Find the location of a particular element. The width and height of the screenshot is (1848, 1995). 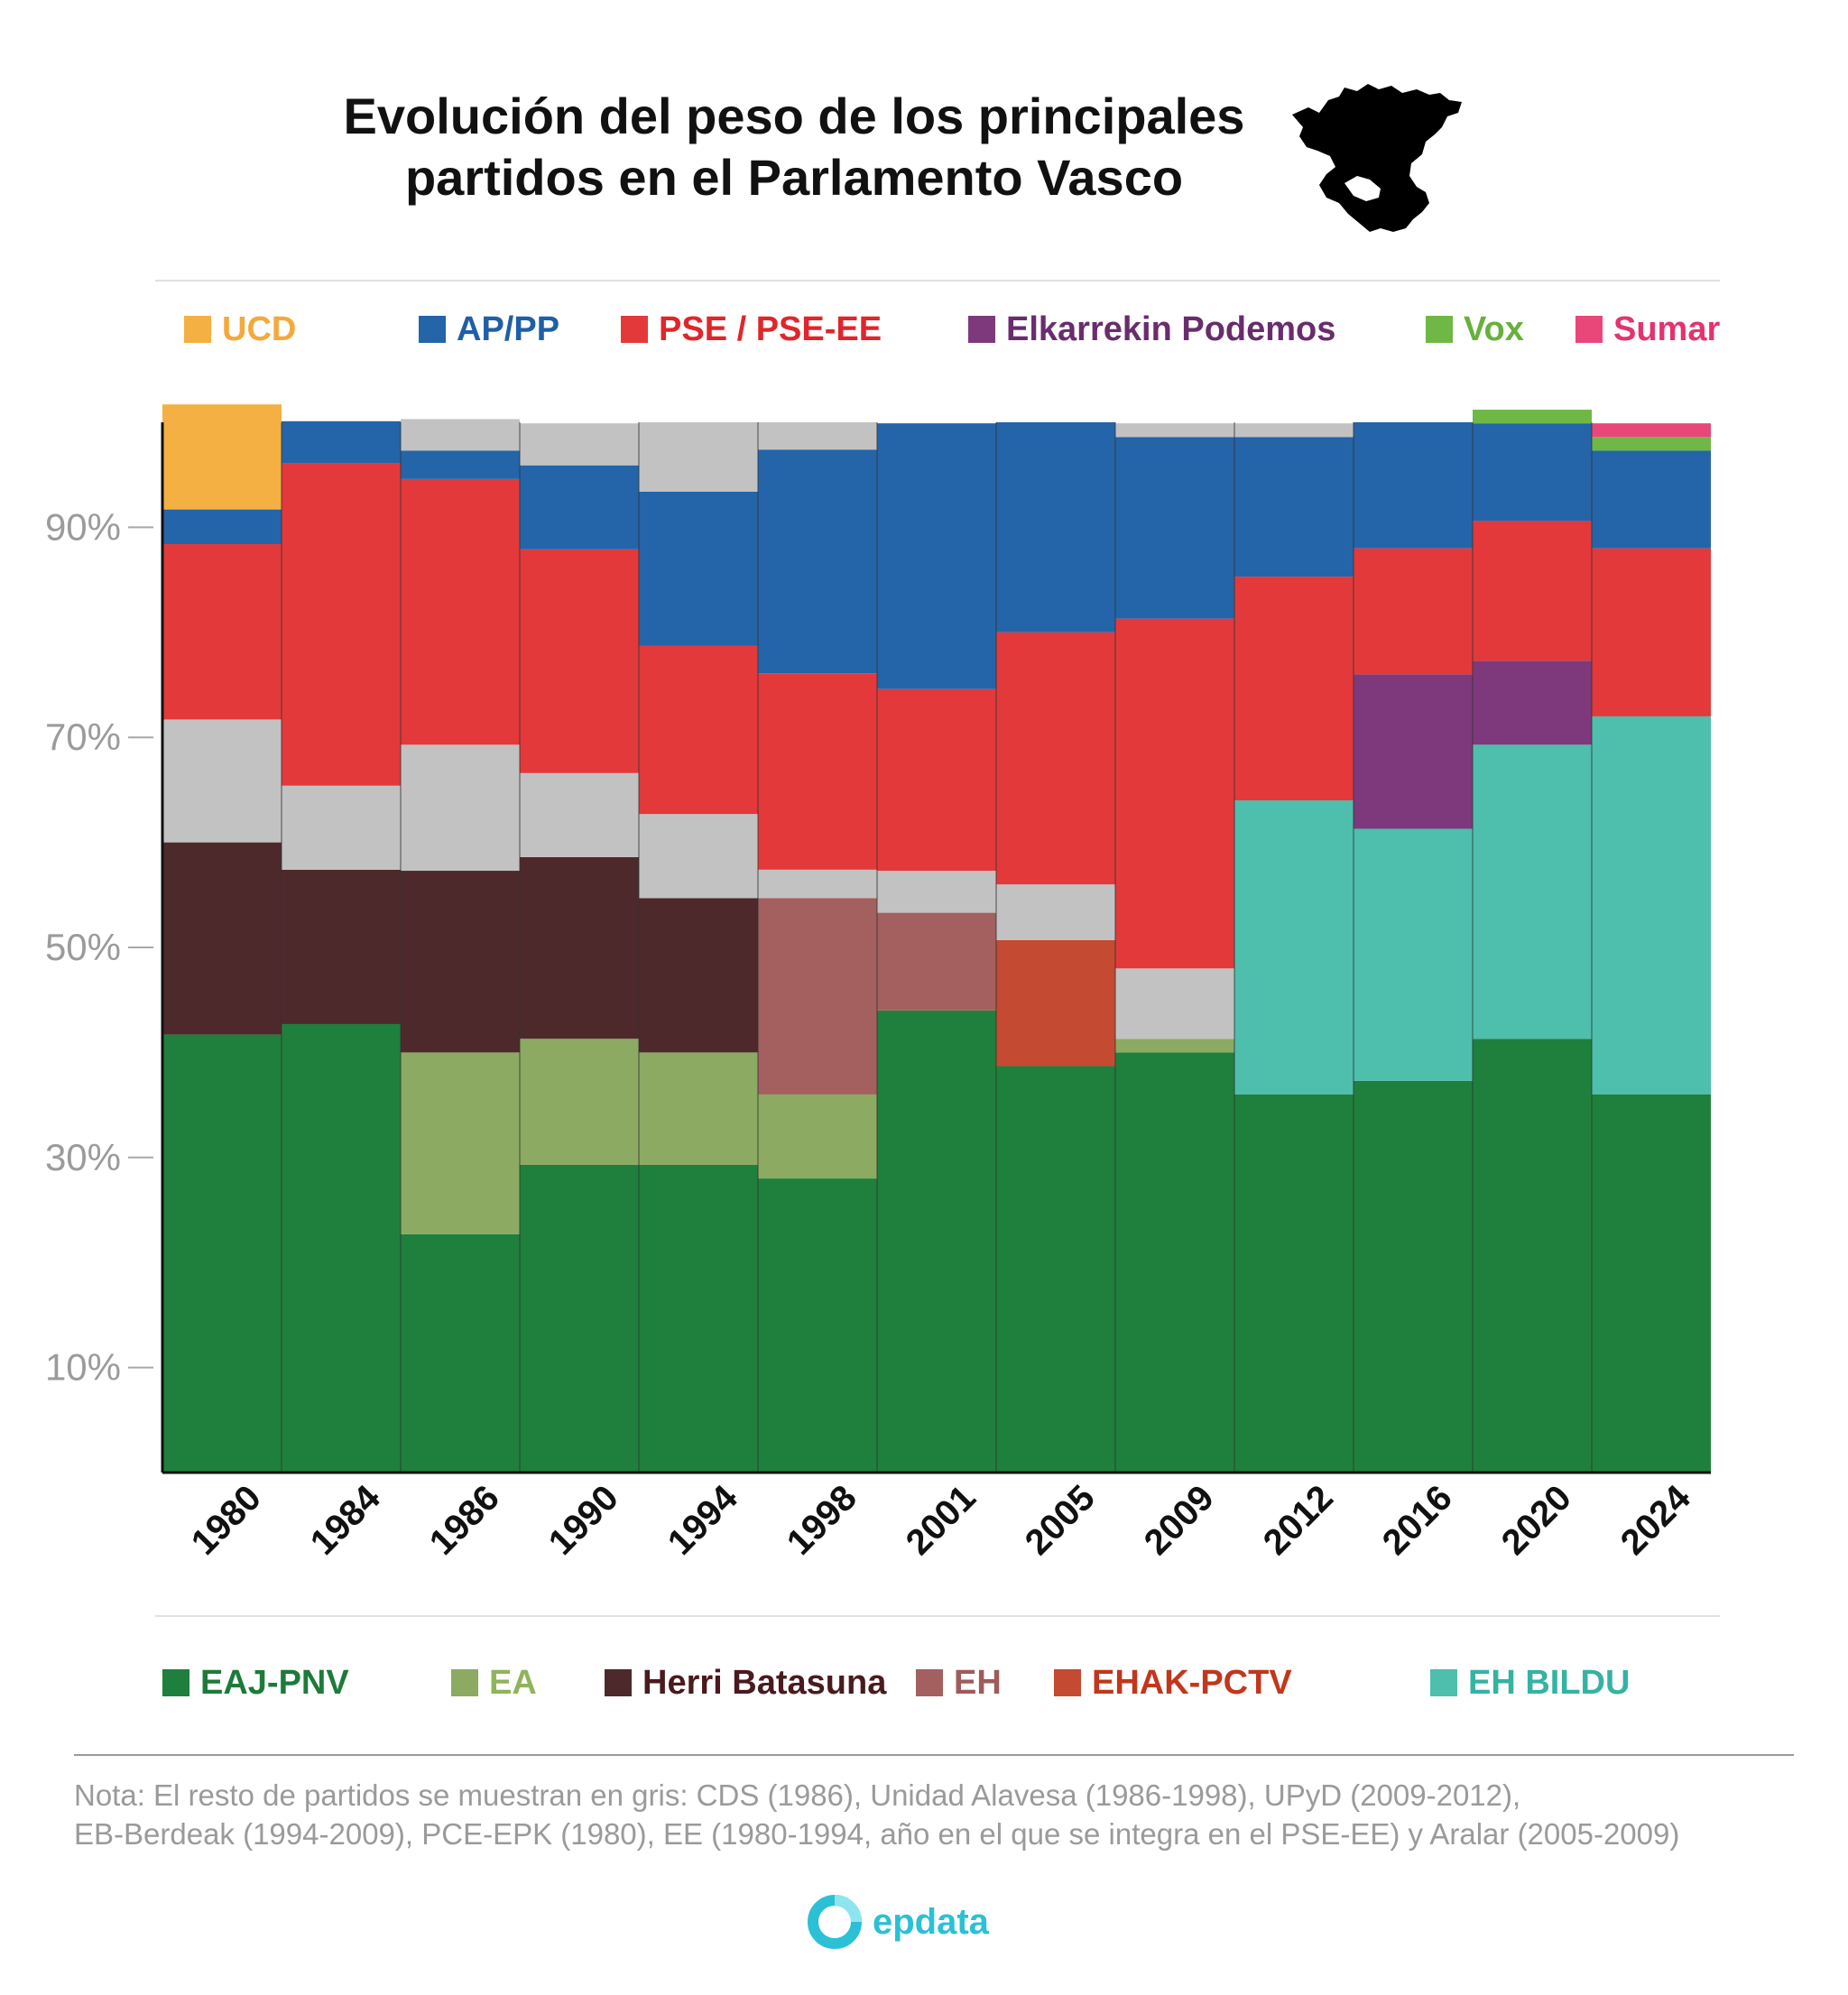

bar-segment-ap-pp-1998 is located at coordinates (817, 561).